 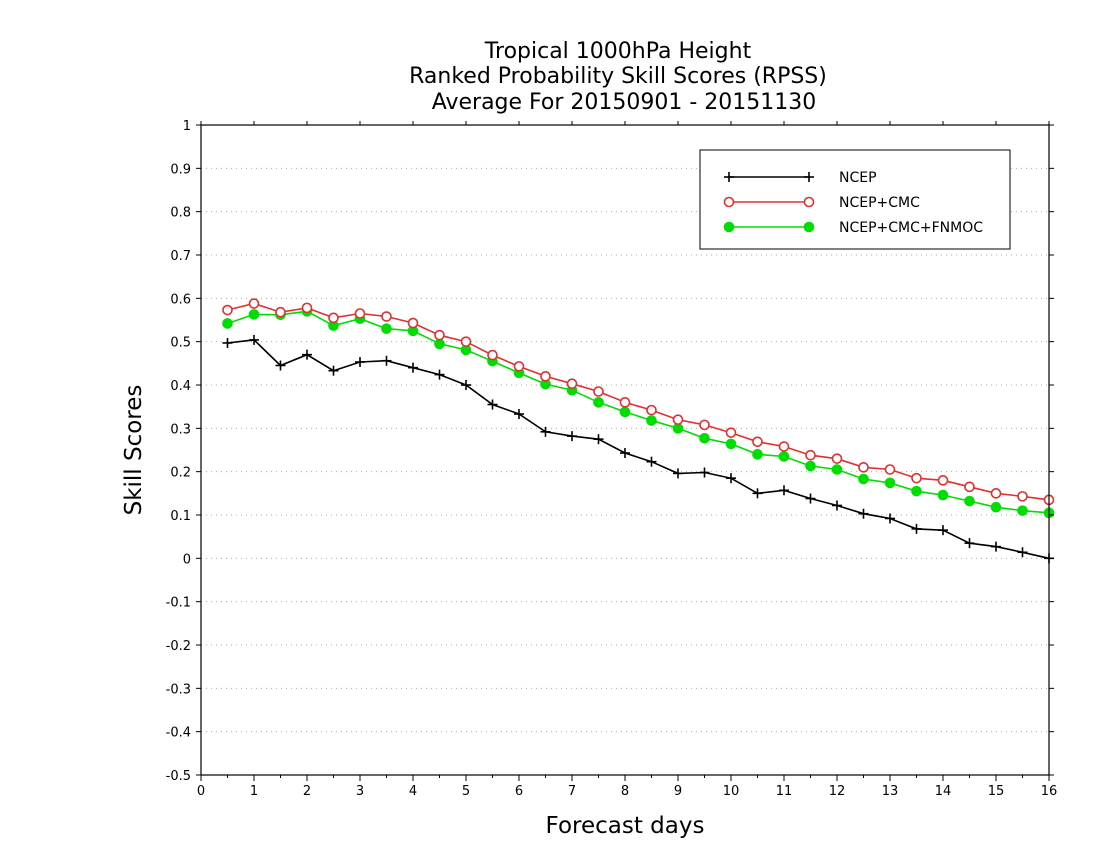 What do you see at coordinates (180, 169) in the screenshot?
I see `y-tick-label: 0.9` at bounding box center [180, 169].